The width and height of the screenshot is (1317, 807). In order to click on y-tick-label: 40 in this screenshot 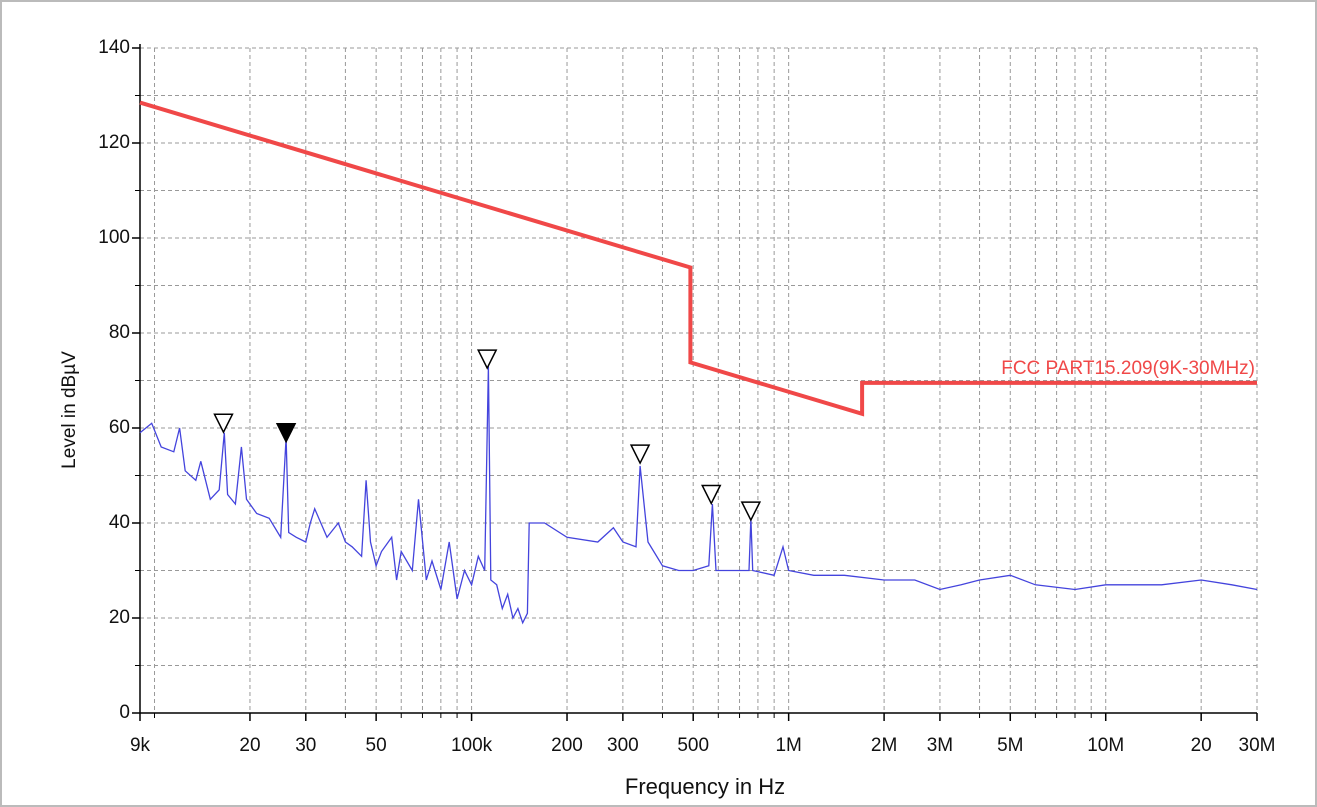, I will do `click(119, 522)`.